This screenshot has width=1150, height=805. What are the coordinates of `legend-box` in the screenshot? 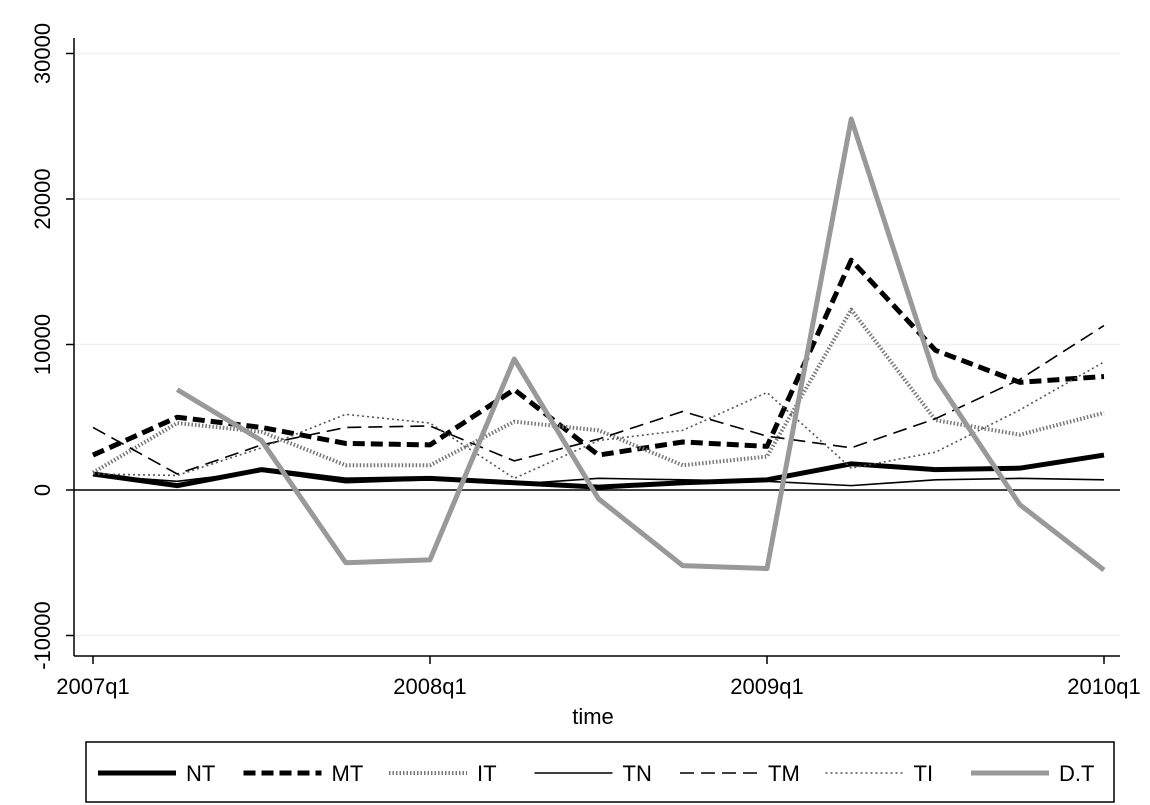 It's located at (600, 772).